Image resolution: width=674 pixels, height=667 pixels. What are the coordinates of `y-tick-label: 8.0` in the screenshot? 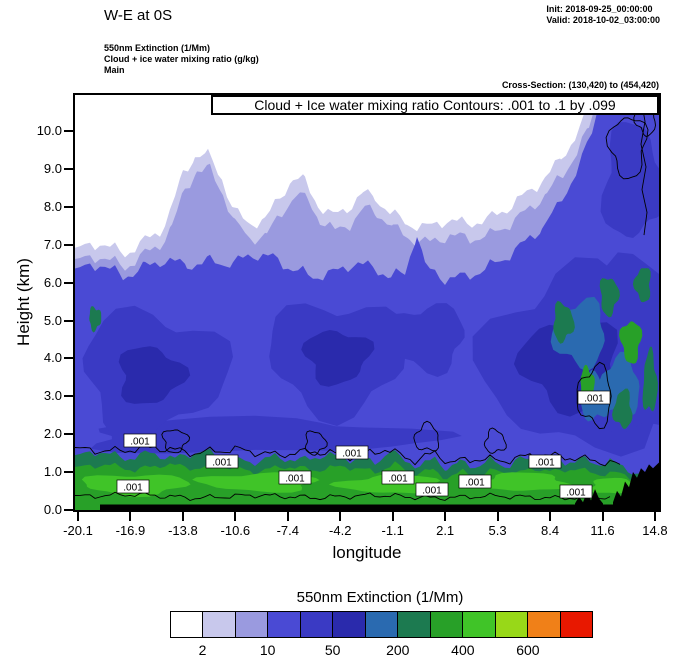 It's located at (52, 206).